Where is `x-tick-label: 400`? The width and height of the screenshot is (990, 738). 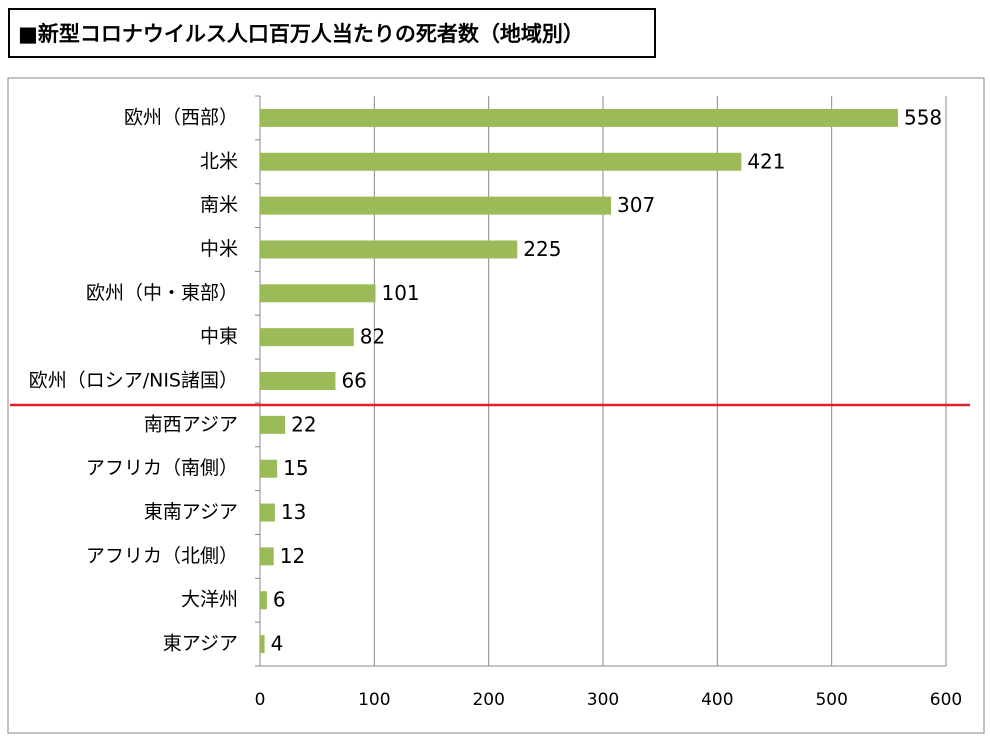 x-tick-label: 400 is located at coordinates (717, 700).